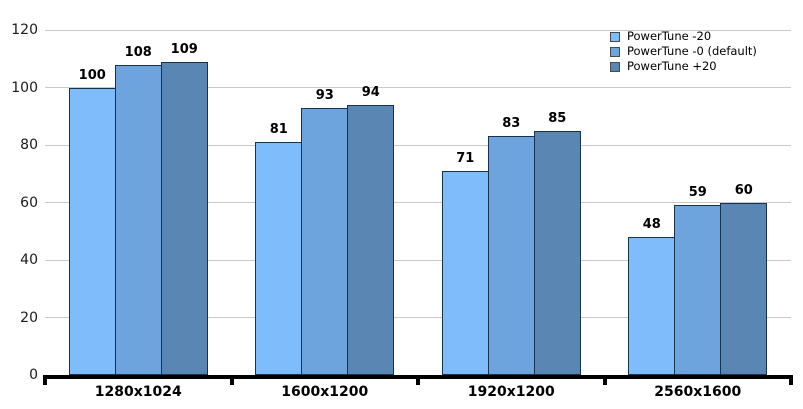 Image resolution: width=803 pixels, height=409 pixels. I want to click on y-tick-label: 100, so click(24, 87).